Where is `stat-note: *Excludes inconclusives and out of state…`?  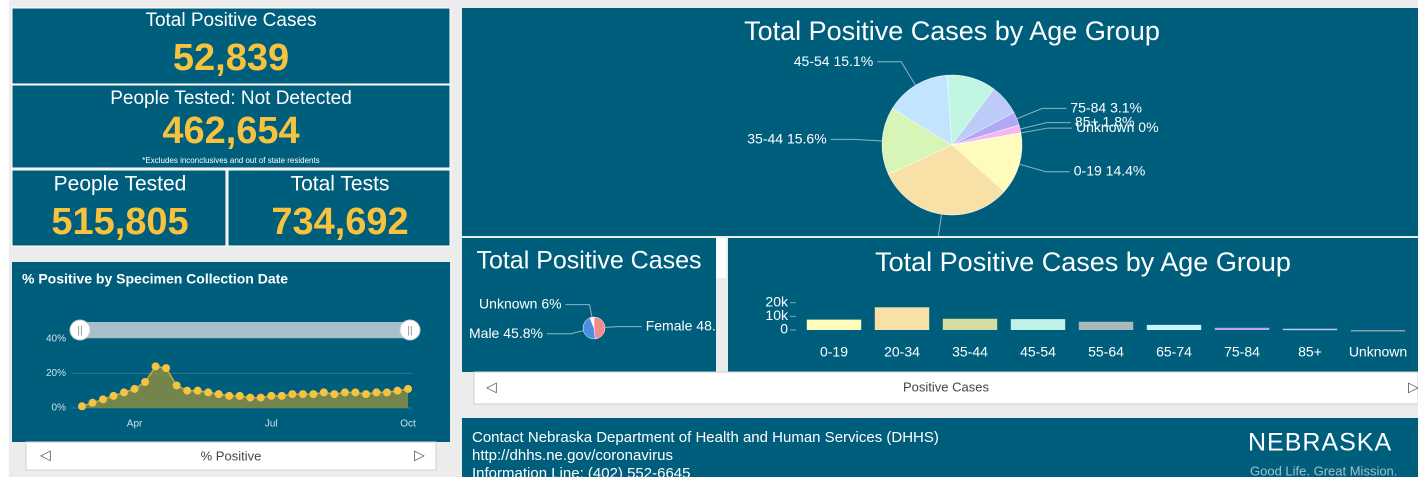
stat-note: *Excludes inconclusives and out of state… is located at coordinates (230, 160).